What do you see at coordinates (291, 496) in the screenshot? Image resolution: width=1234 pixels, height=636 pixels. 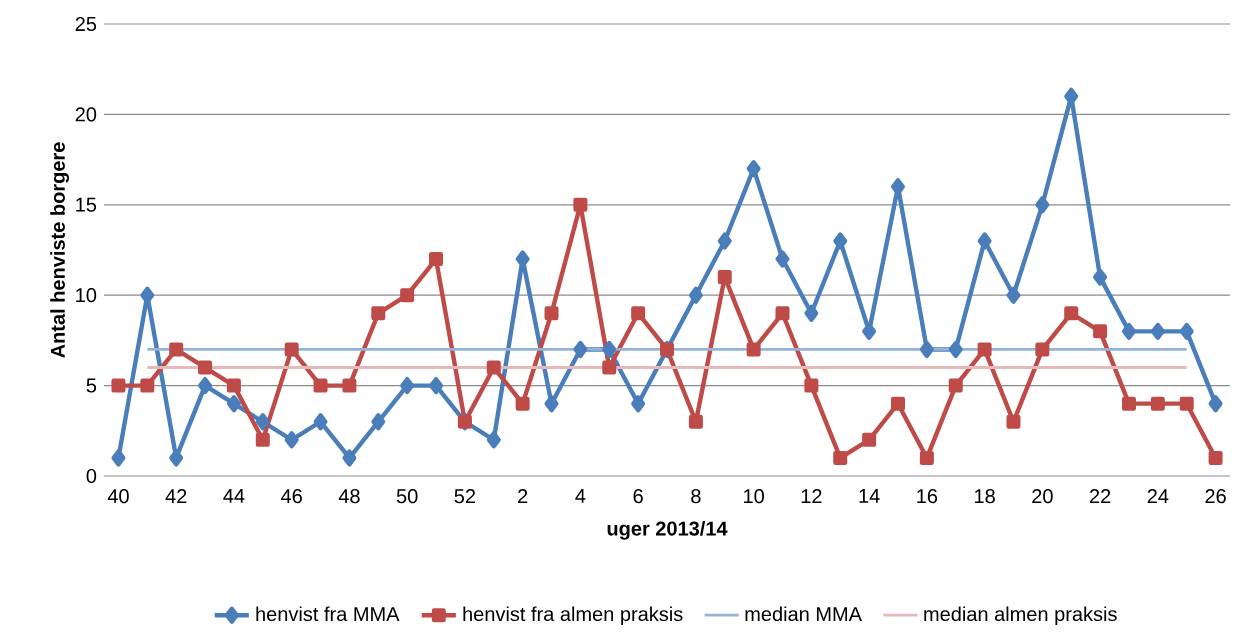 I see `x-tick-label: 46` at bounding box center [291, 496].